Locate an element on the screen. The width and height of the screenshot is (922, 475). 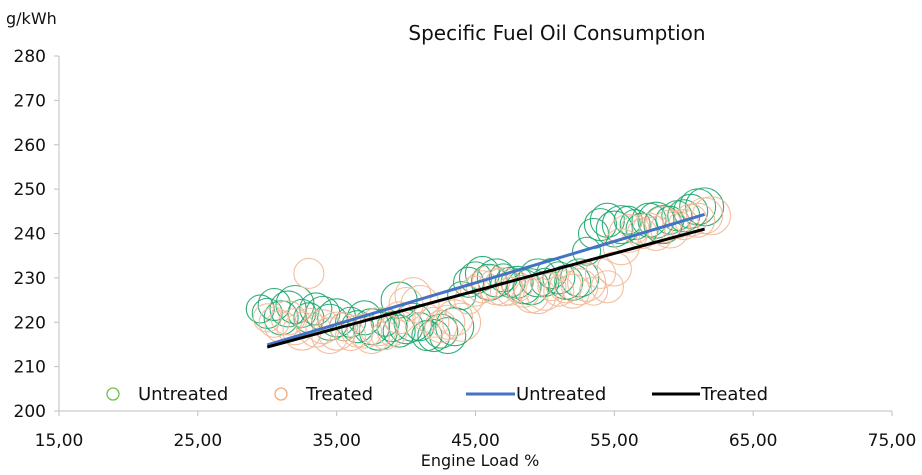
y-axis-ticks: 200 210 220 230 240 250 260 270 280 is located at coordinates (36, 234).